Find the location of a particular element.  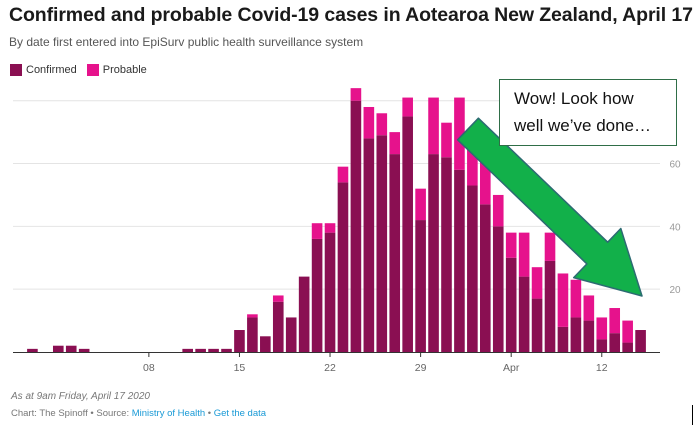

x-tick-label-08: 08 is located at coordinates (149, 368).